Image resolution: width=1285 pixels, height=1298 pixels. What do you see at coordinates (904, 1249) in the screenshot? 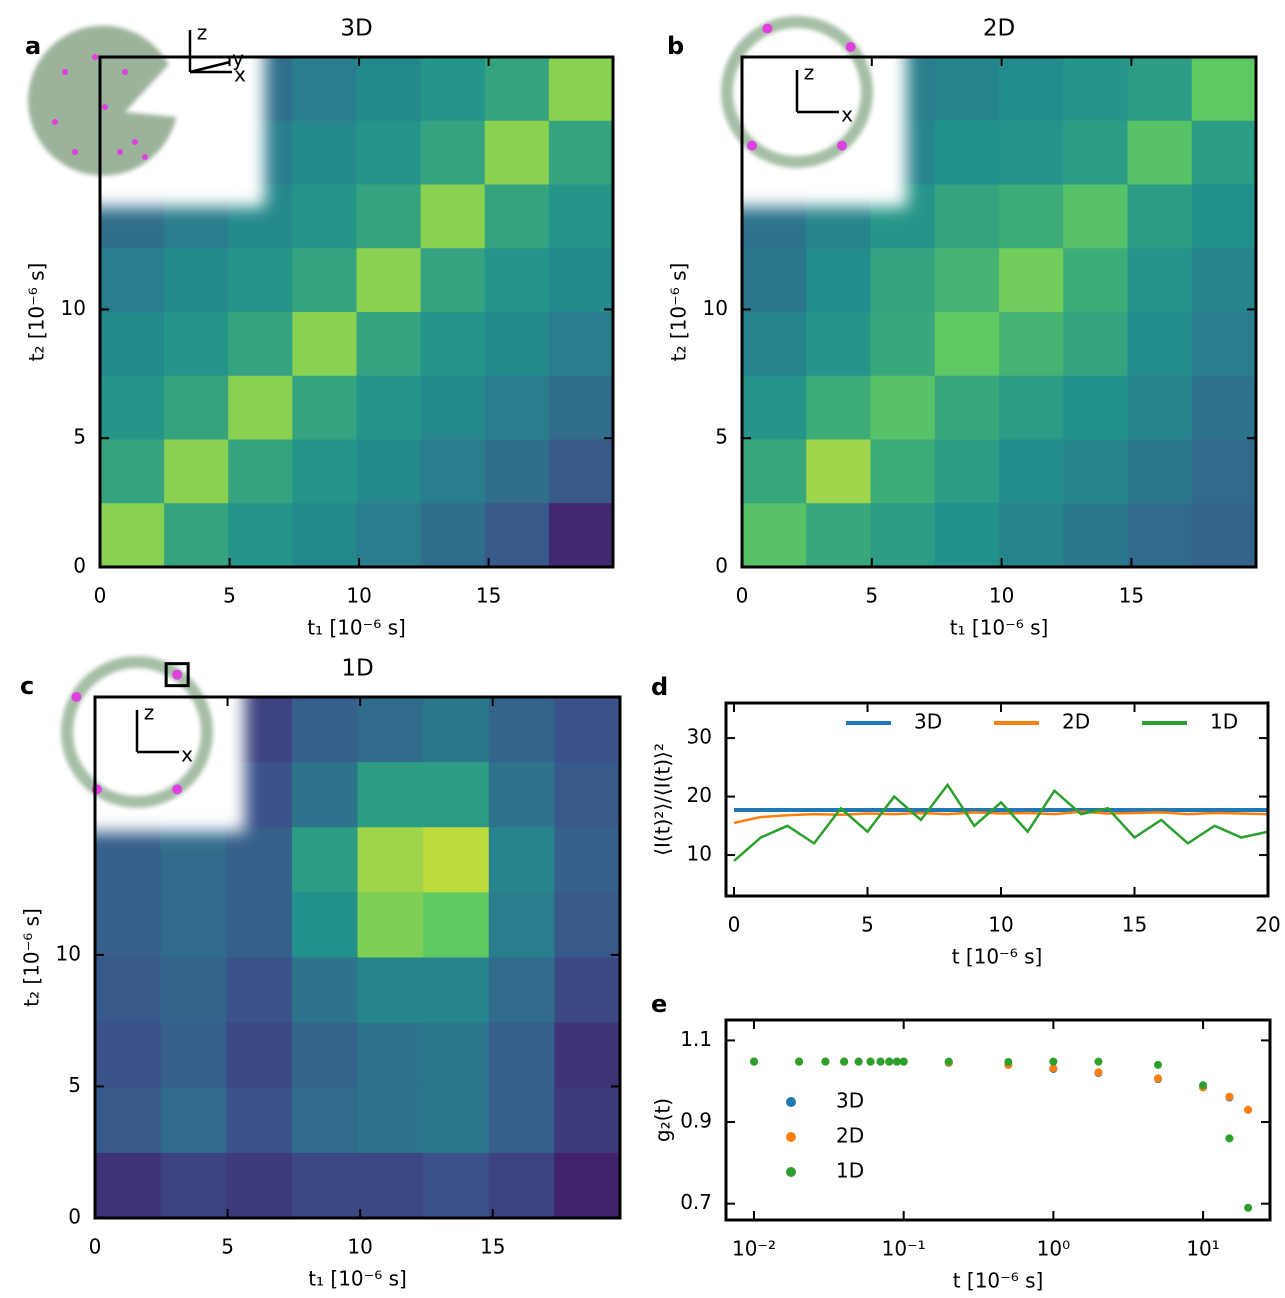
I see `x-tick-label: 10⁻¹` at bounding box center [904, 1249].